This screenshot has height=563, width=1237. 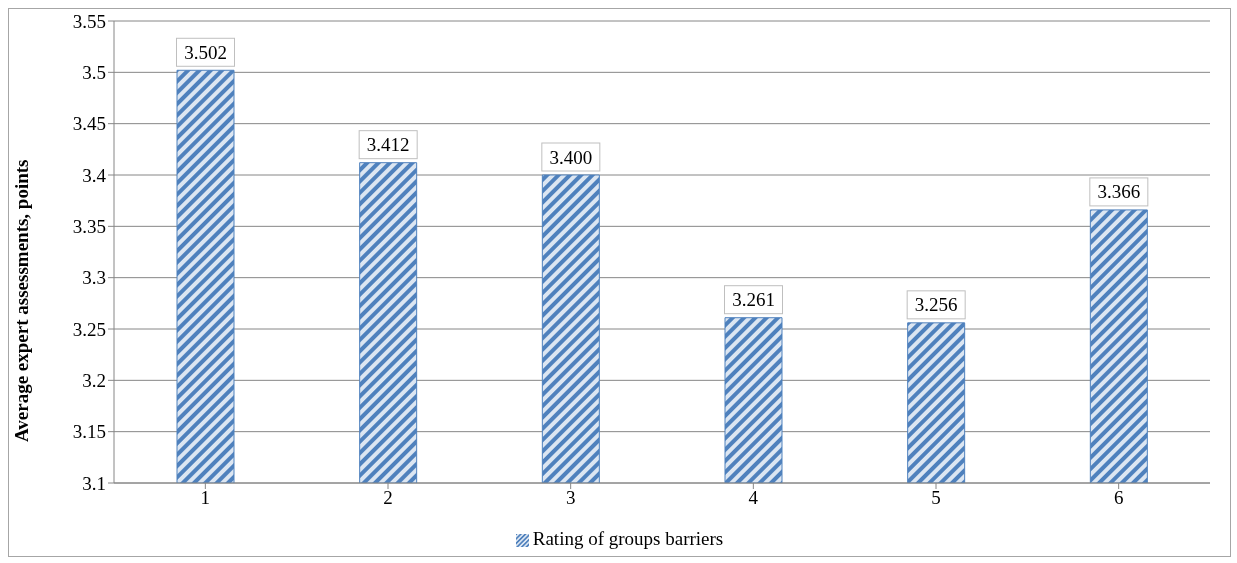 I want to click on x-tick-label: 3, so click(x=570, y=498).